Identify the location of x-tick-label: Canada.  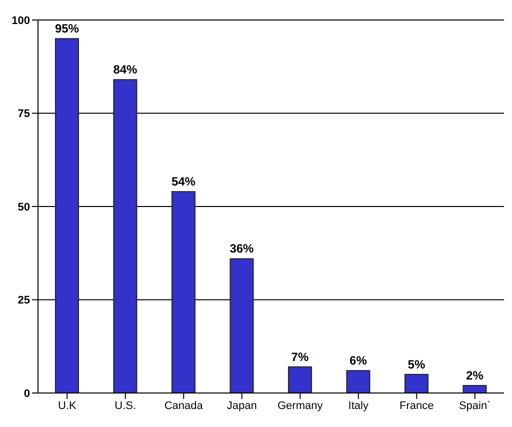
(184, 406).